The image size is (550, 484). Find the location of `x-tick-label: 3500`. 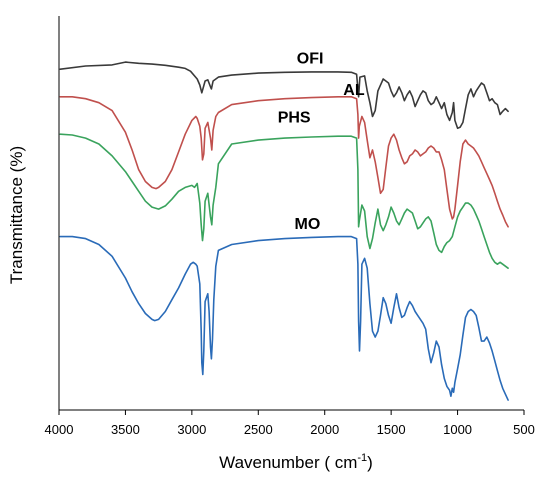

x-tick-label: 3500 is located at coordinates (125, 429).